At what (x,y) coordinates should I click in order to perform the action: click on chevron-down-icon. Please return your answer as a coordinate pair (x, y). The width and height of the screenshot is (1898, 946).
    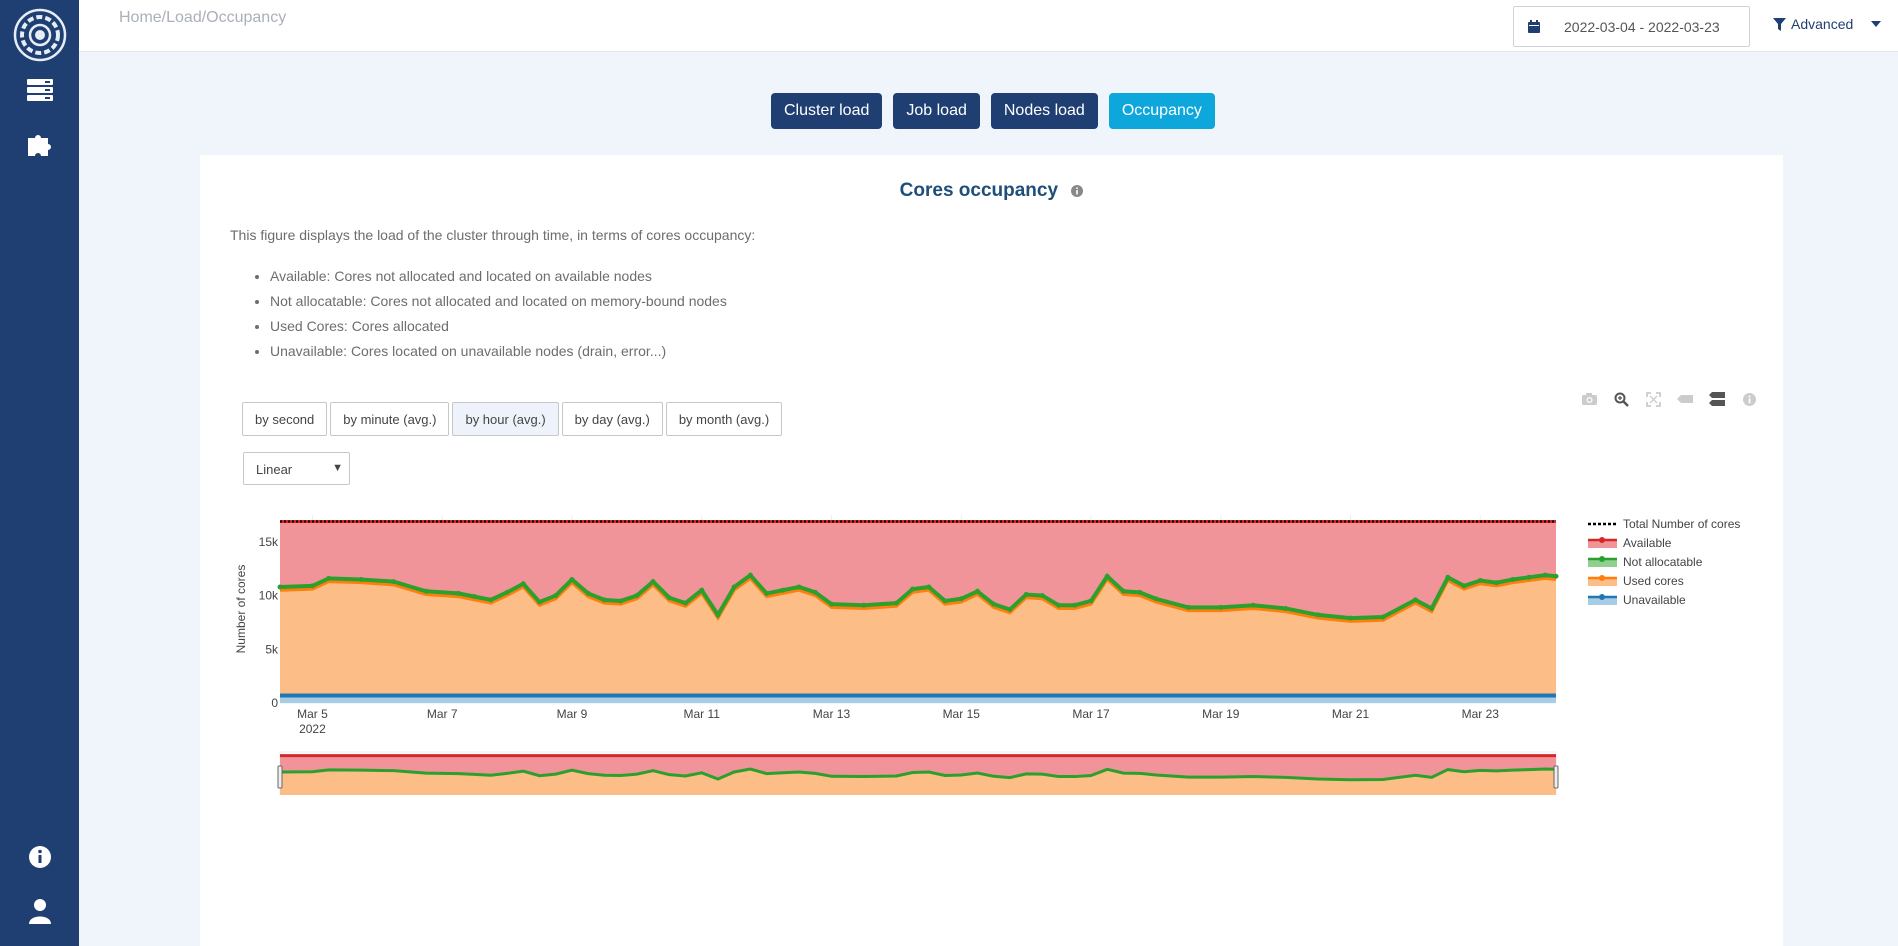
    Looking at the image, I should click on (1876, 24).